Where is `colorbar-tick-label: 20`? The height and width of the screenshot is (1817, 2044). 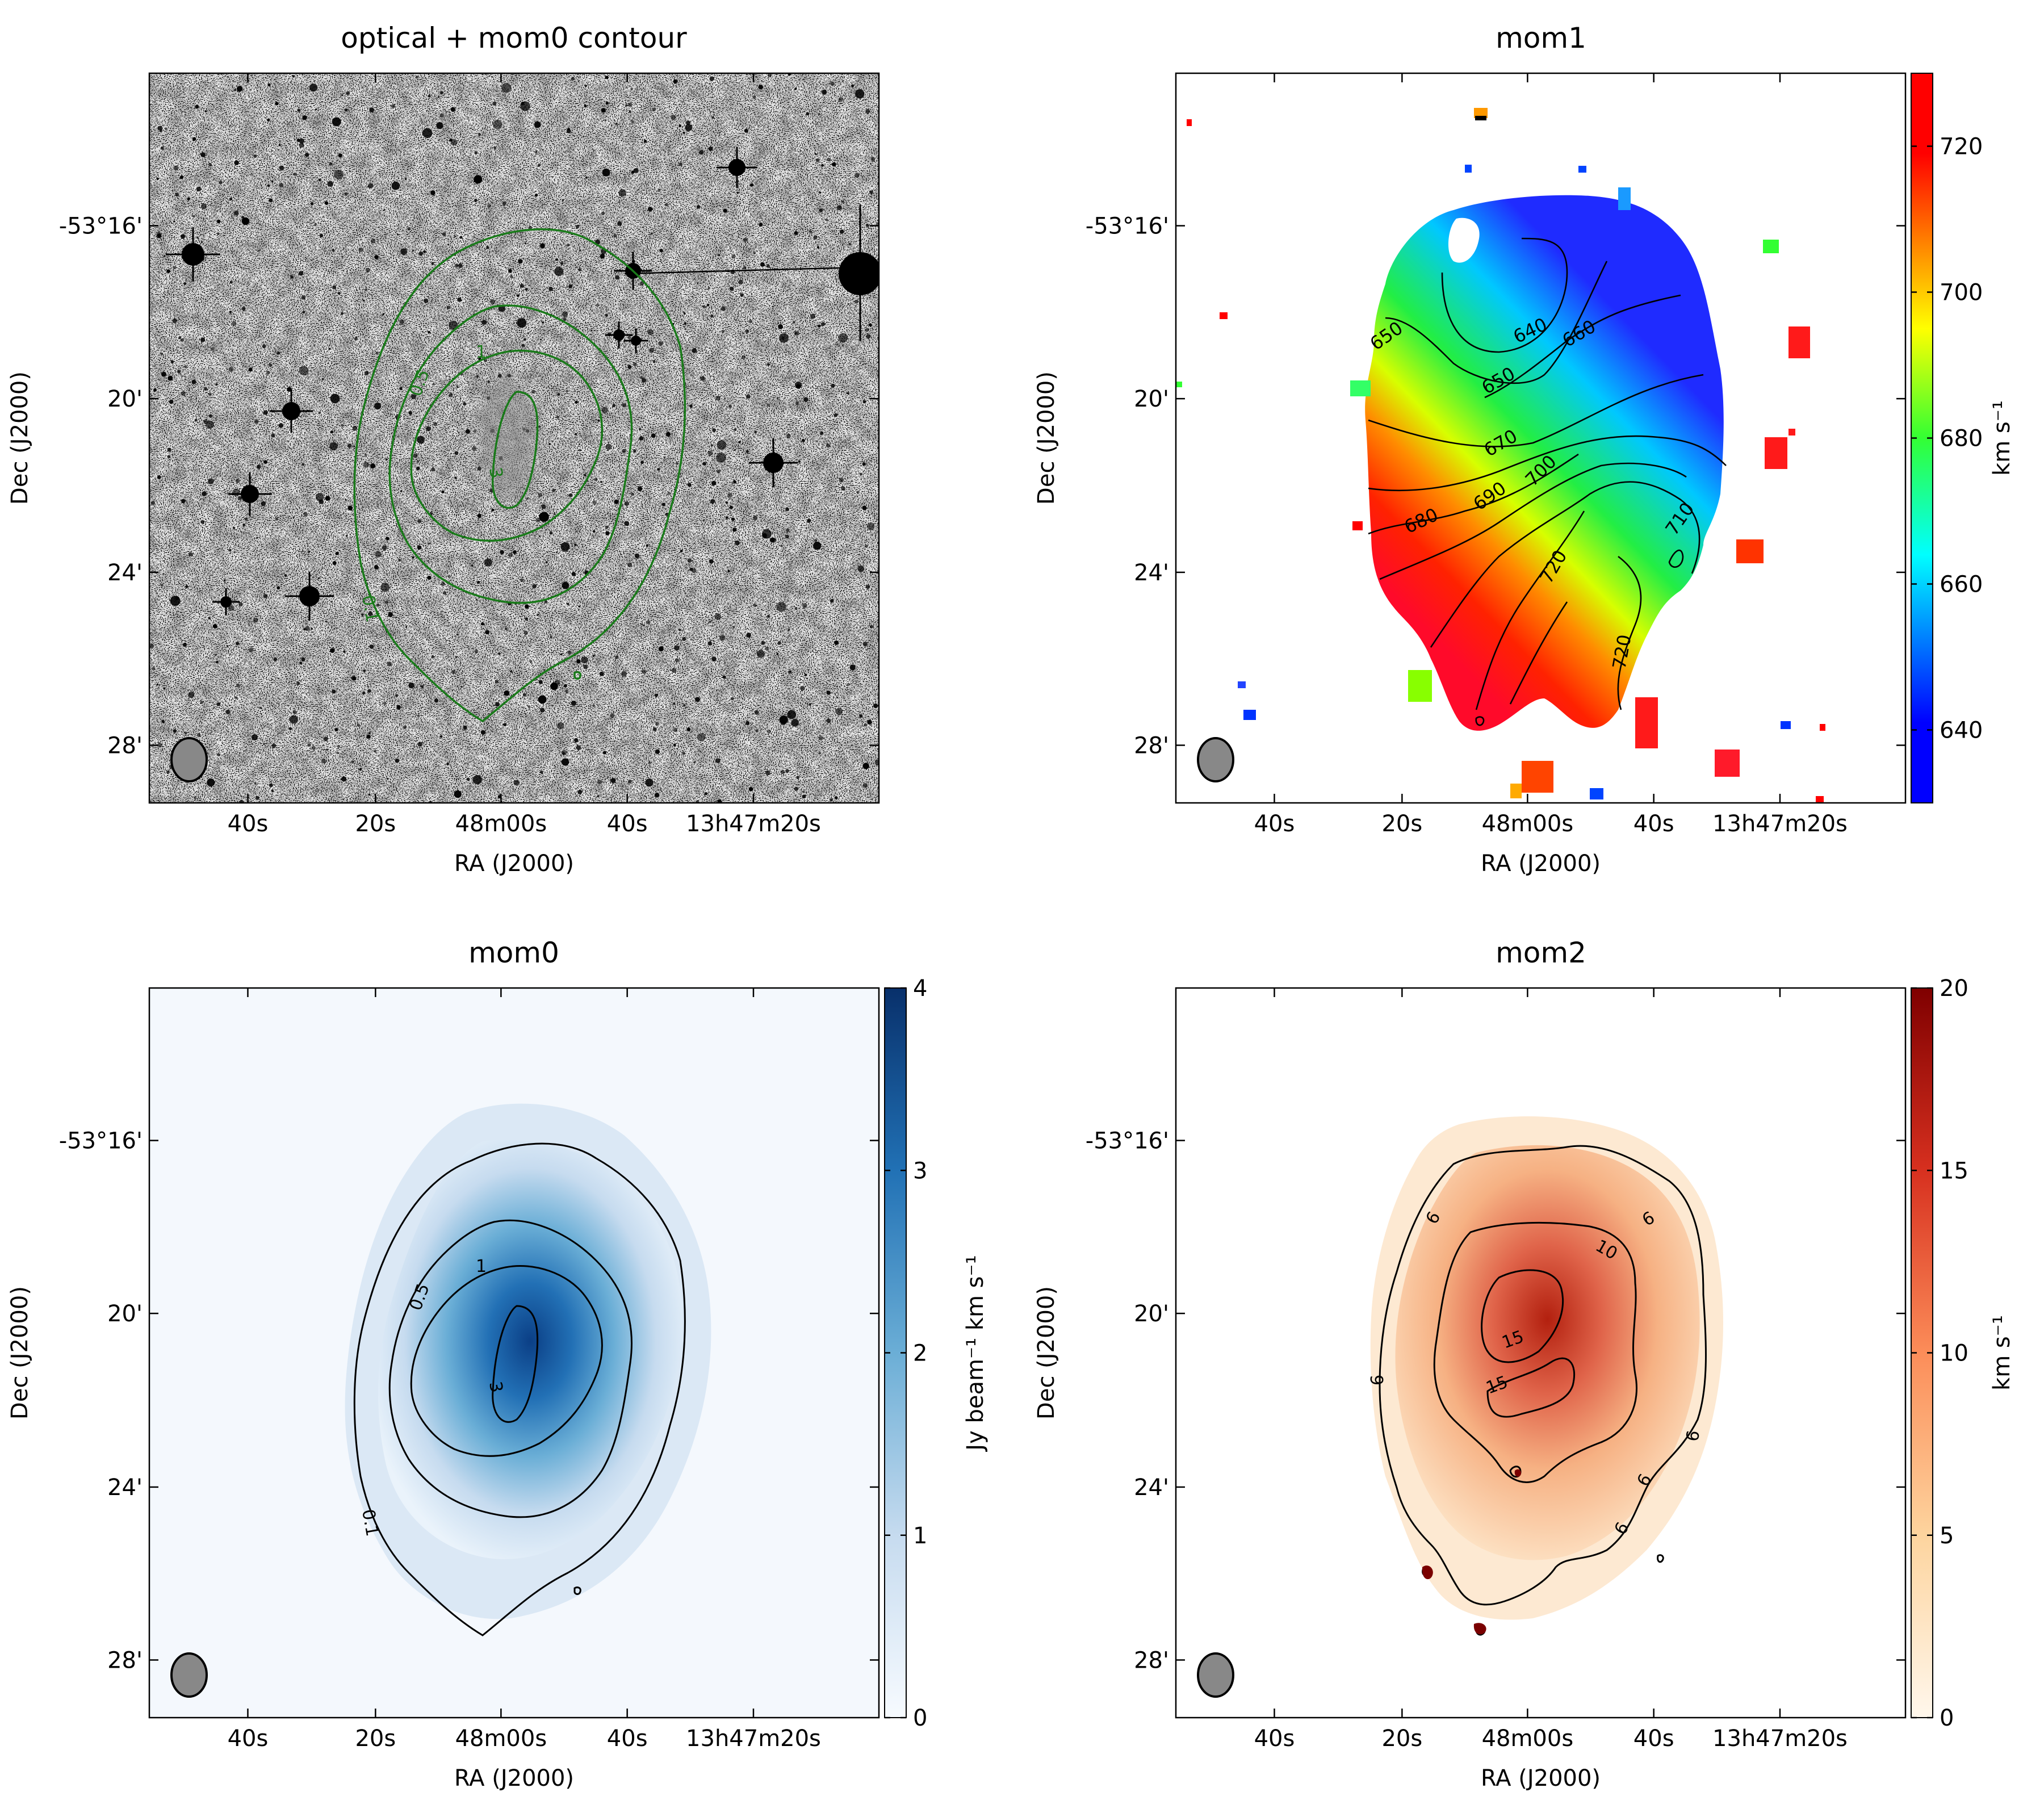 colorbar-tick-label: 20 is located at coordinates (1954, 989).